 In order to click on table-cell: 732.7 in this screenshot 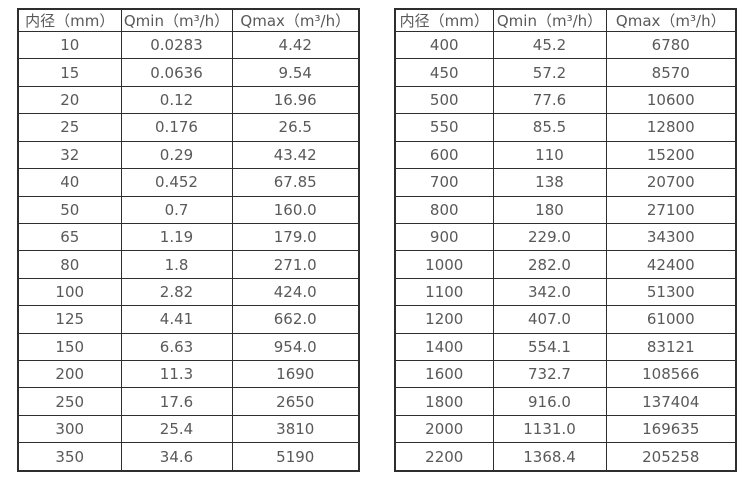, I will do `click(549, 374)`.